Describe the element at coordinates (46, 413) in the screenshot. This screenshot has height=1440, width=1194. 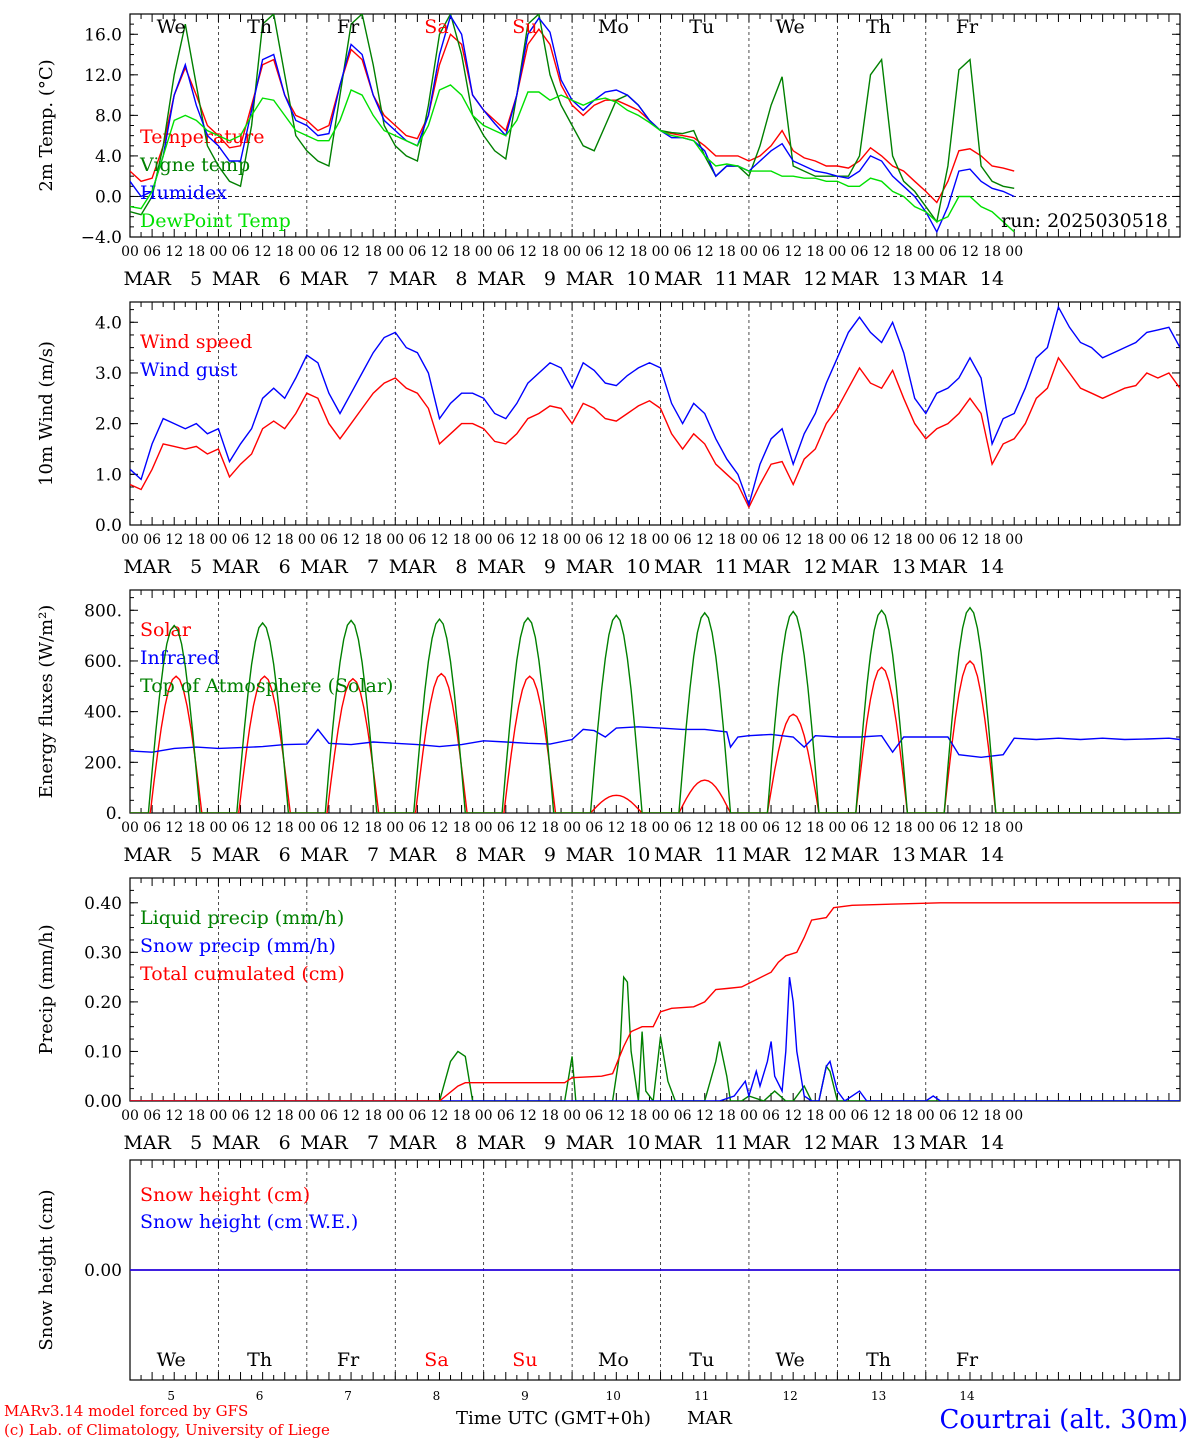
I see `y-axis-label: 10m Wind (m/s)` at that location.